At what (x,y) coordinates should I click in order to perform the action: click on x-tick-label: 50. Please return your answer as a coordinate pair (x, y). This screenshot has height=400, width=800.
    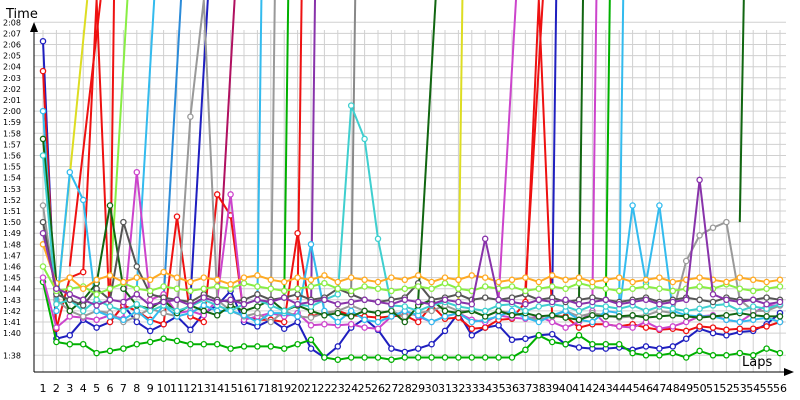
    Looking at the image, I should click on (700, 388).